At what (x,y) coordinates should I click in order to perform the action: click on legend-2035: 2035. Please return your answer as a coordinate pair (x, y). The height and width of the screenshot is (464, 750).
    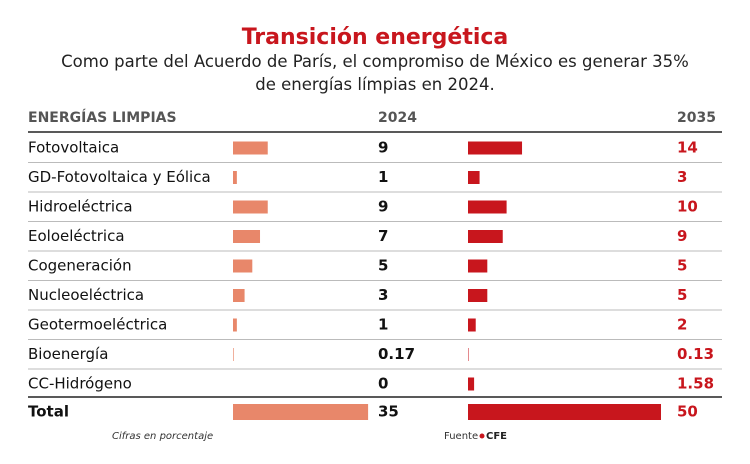
    Looking at the image, I should click on (696, 118).